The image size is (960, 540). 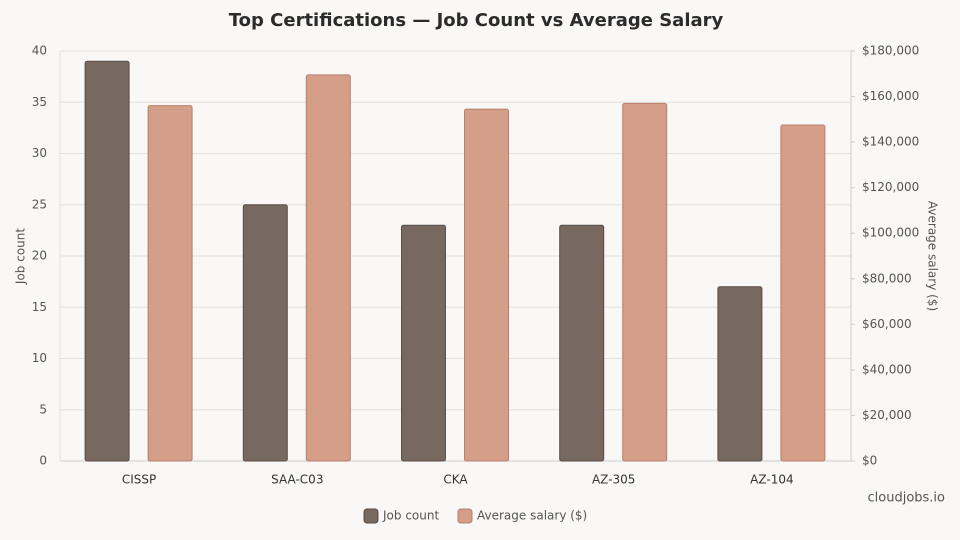 What do you see at coordinates (43, 461) in the screenshot?
I see `y-tick-label: 0` at bounding box center [43, 461].